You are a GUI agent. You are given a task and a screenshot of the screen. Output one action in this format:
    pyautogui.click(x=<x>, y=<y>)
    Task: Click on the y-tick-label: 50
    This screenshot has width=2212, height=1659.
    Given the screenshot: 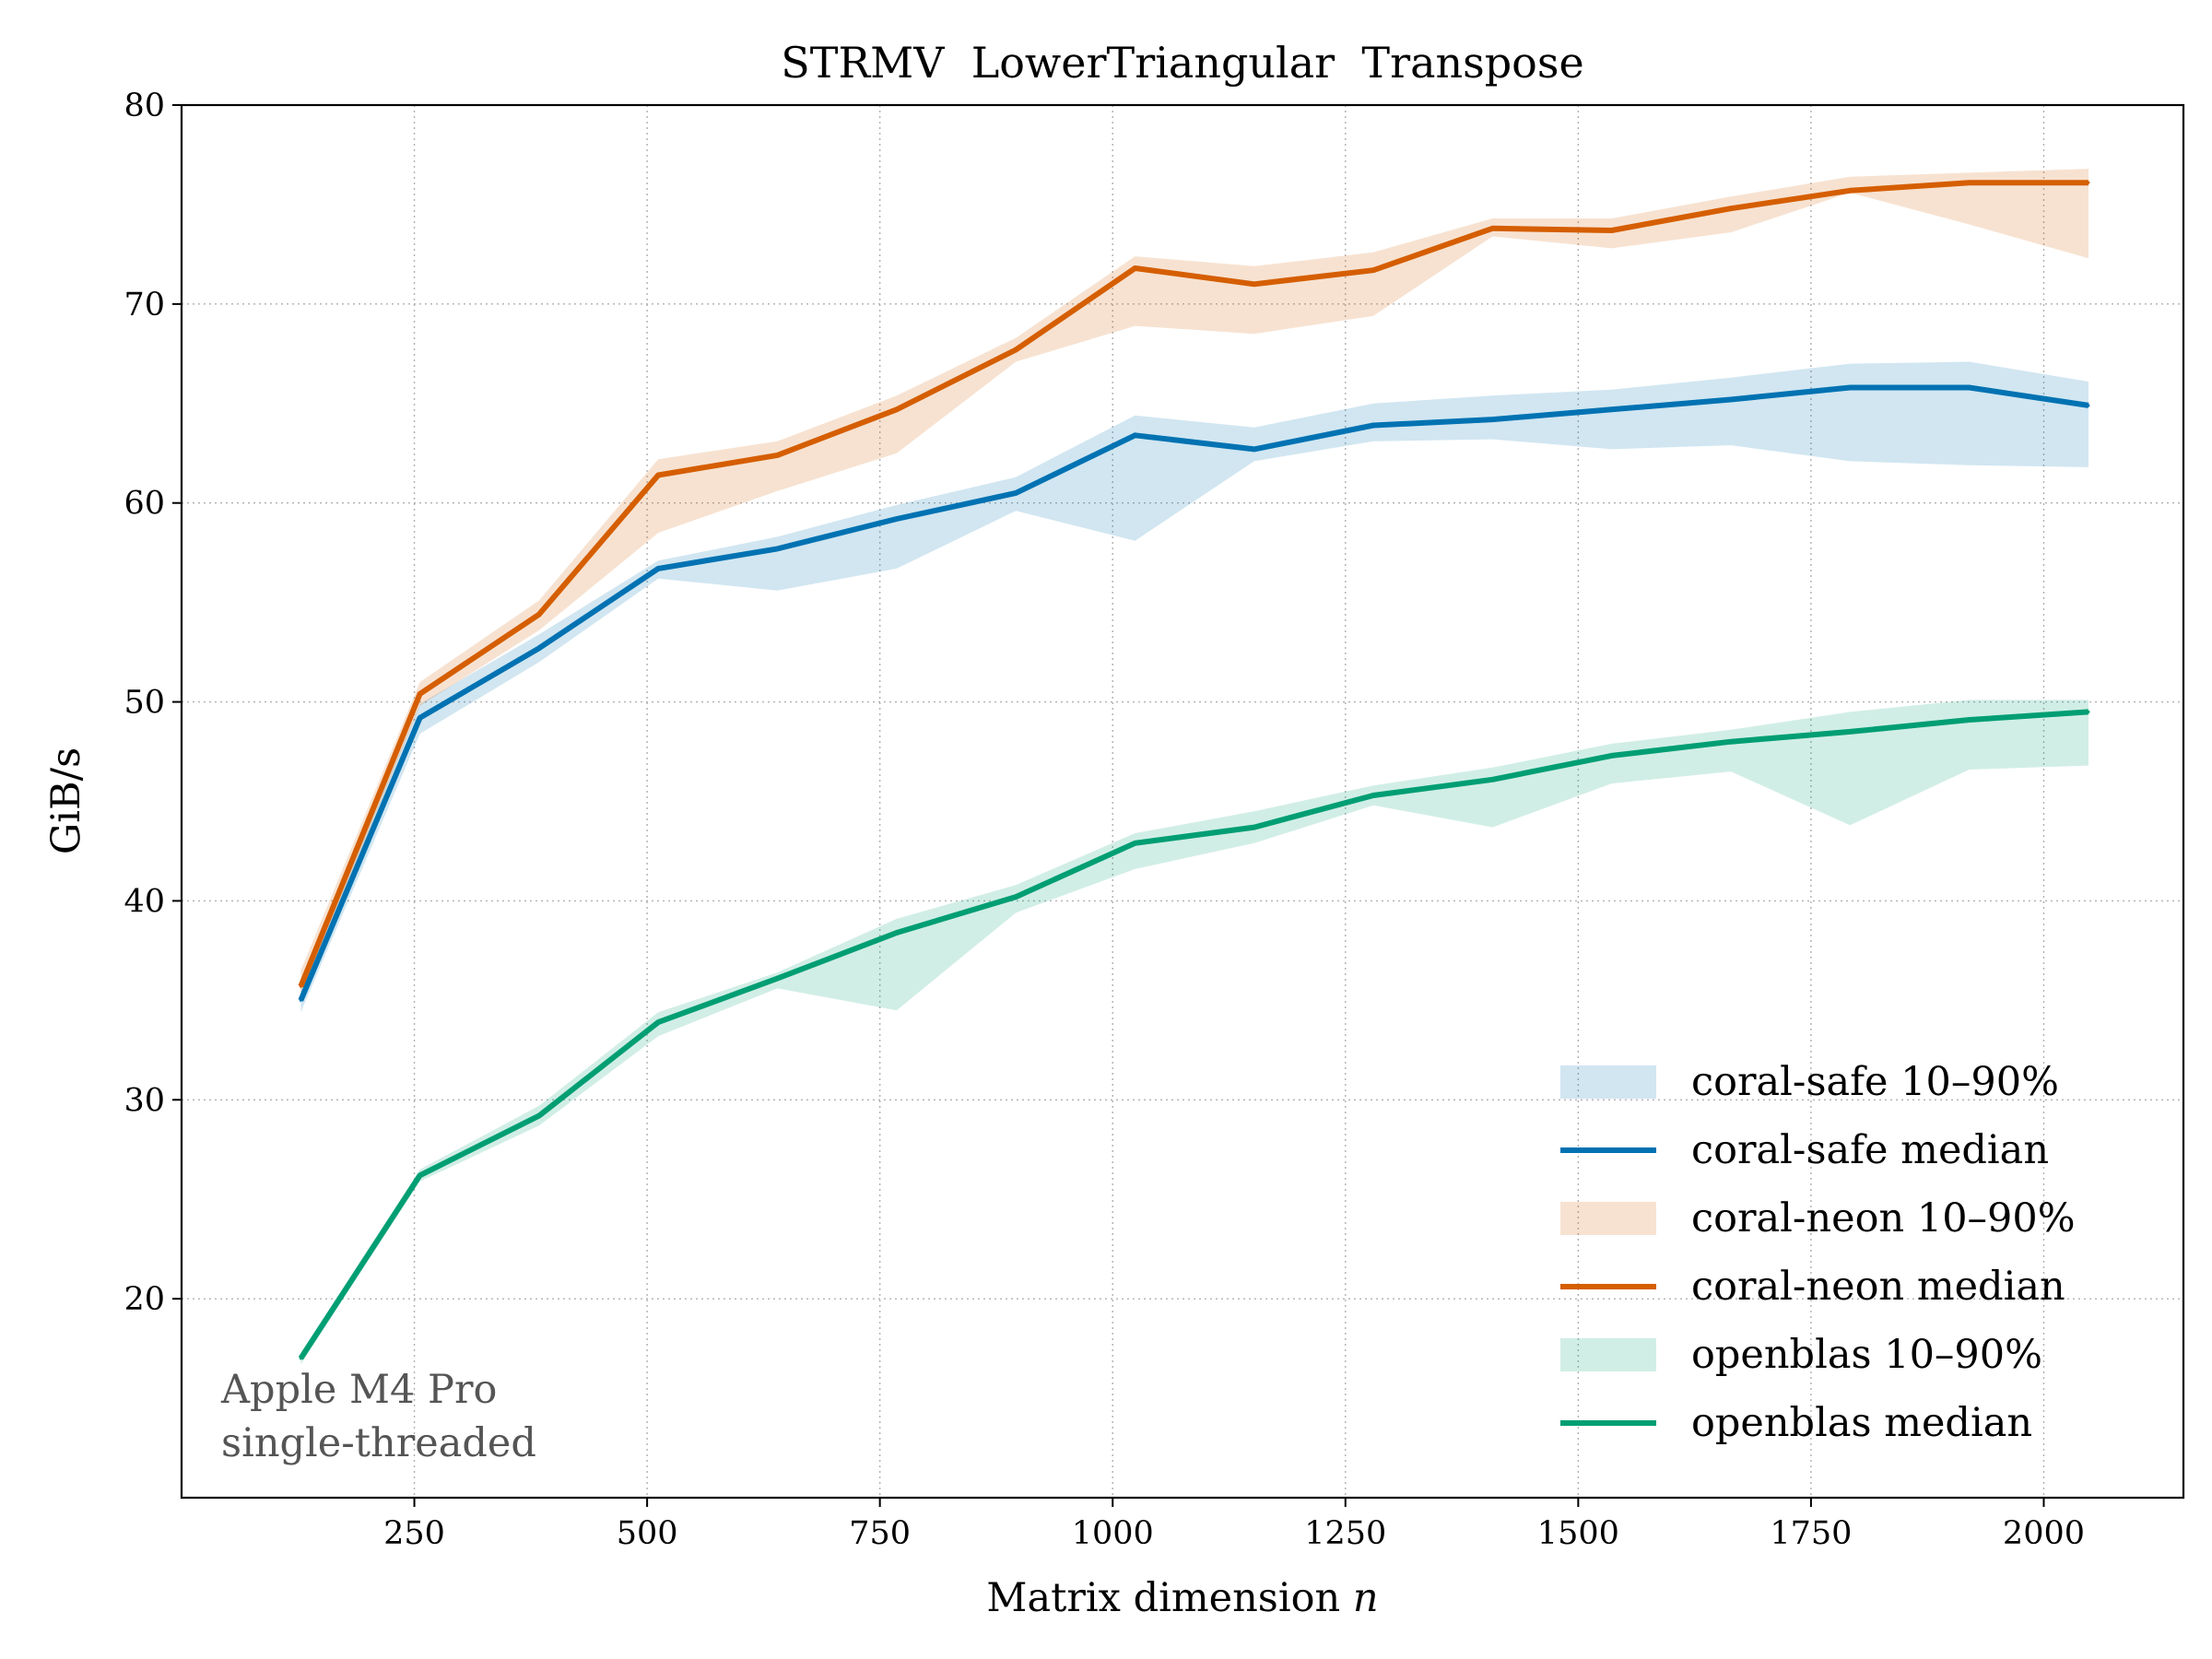 What is the action you would take?
    pyautogui.click(x=144, y=703)
    